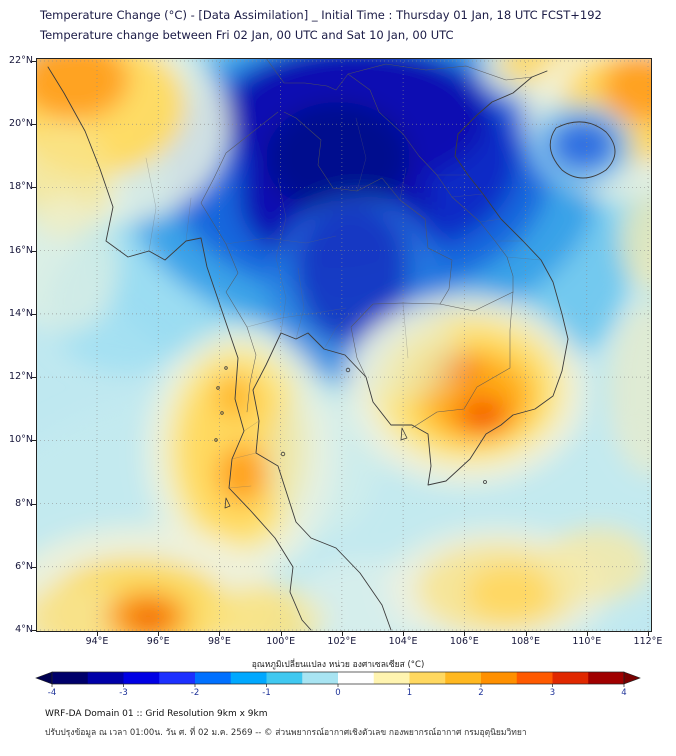  What do you see at coordinates (338, 693) in the screenshot?
I see `colorbar-tick-label: 0` at bounding box center [338, 693].